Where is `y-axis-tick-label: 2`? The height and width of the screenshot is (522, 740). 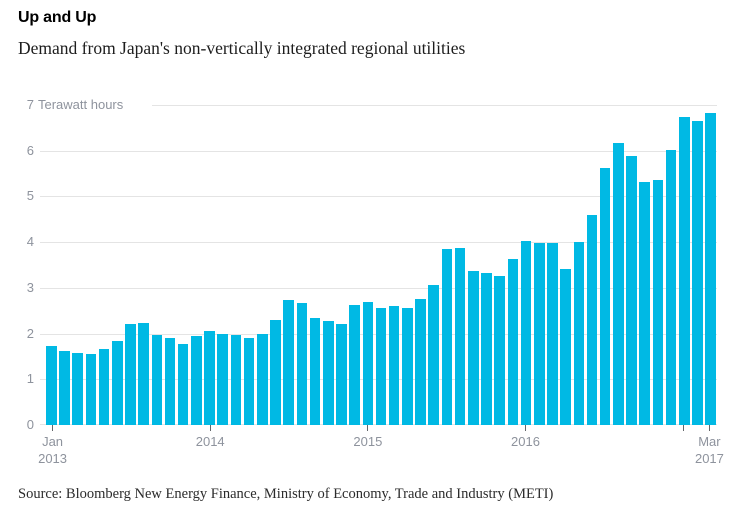
y-axis-tick-label: 2 is located at coordinates (30, 333).